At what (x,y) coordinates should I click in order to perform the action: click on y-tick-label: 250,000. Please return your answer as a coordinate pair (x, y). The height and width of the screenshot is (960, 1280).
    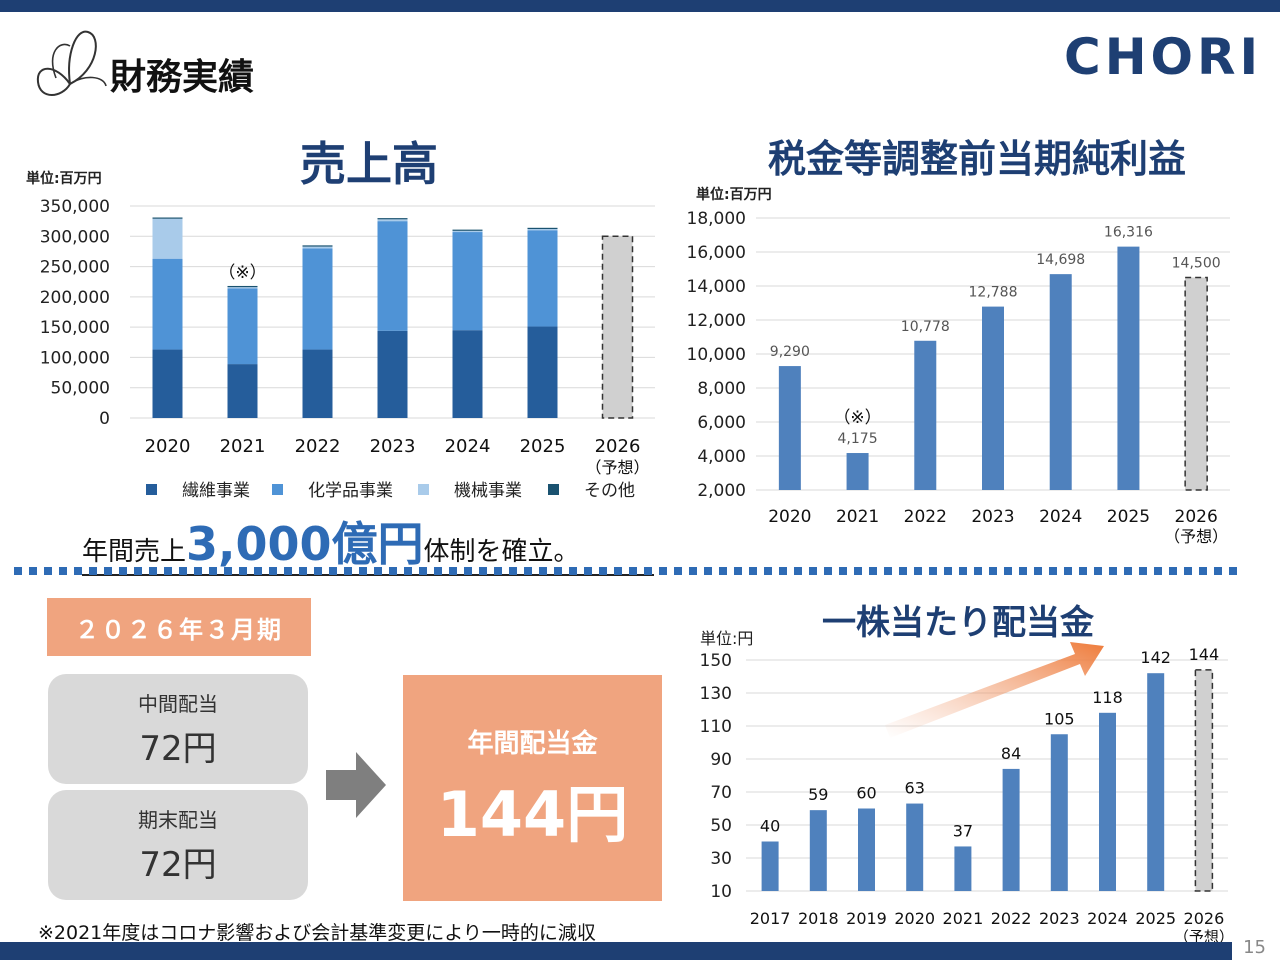
    Looking at the image, I should click on (75, 268).